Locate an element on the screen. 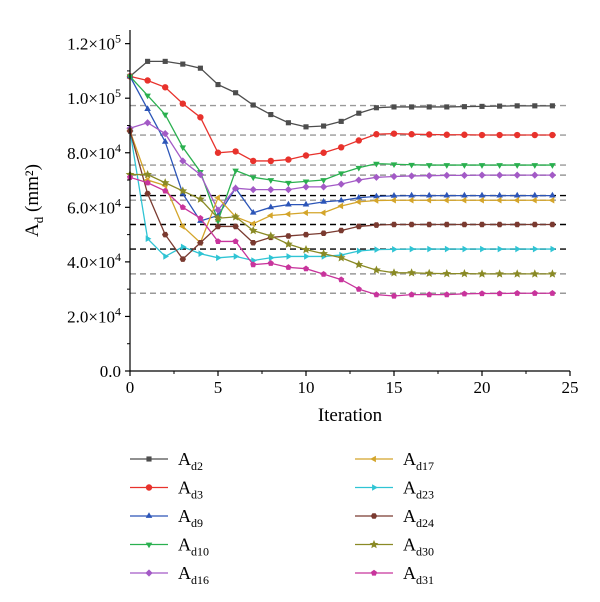 The height and width of the screenshot is (602, 600). y-tick-label-40000: 4.0×10⁴ is located at coordinates (94, 261).